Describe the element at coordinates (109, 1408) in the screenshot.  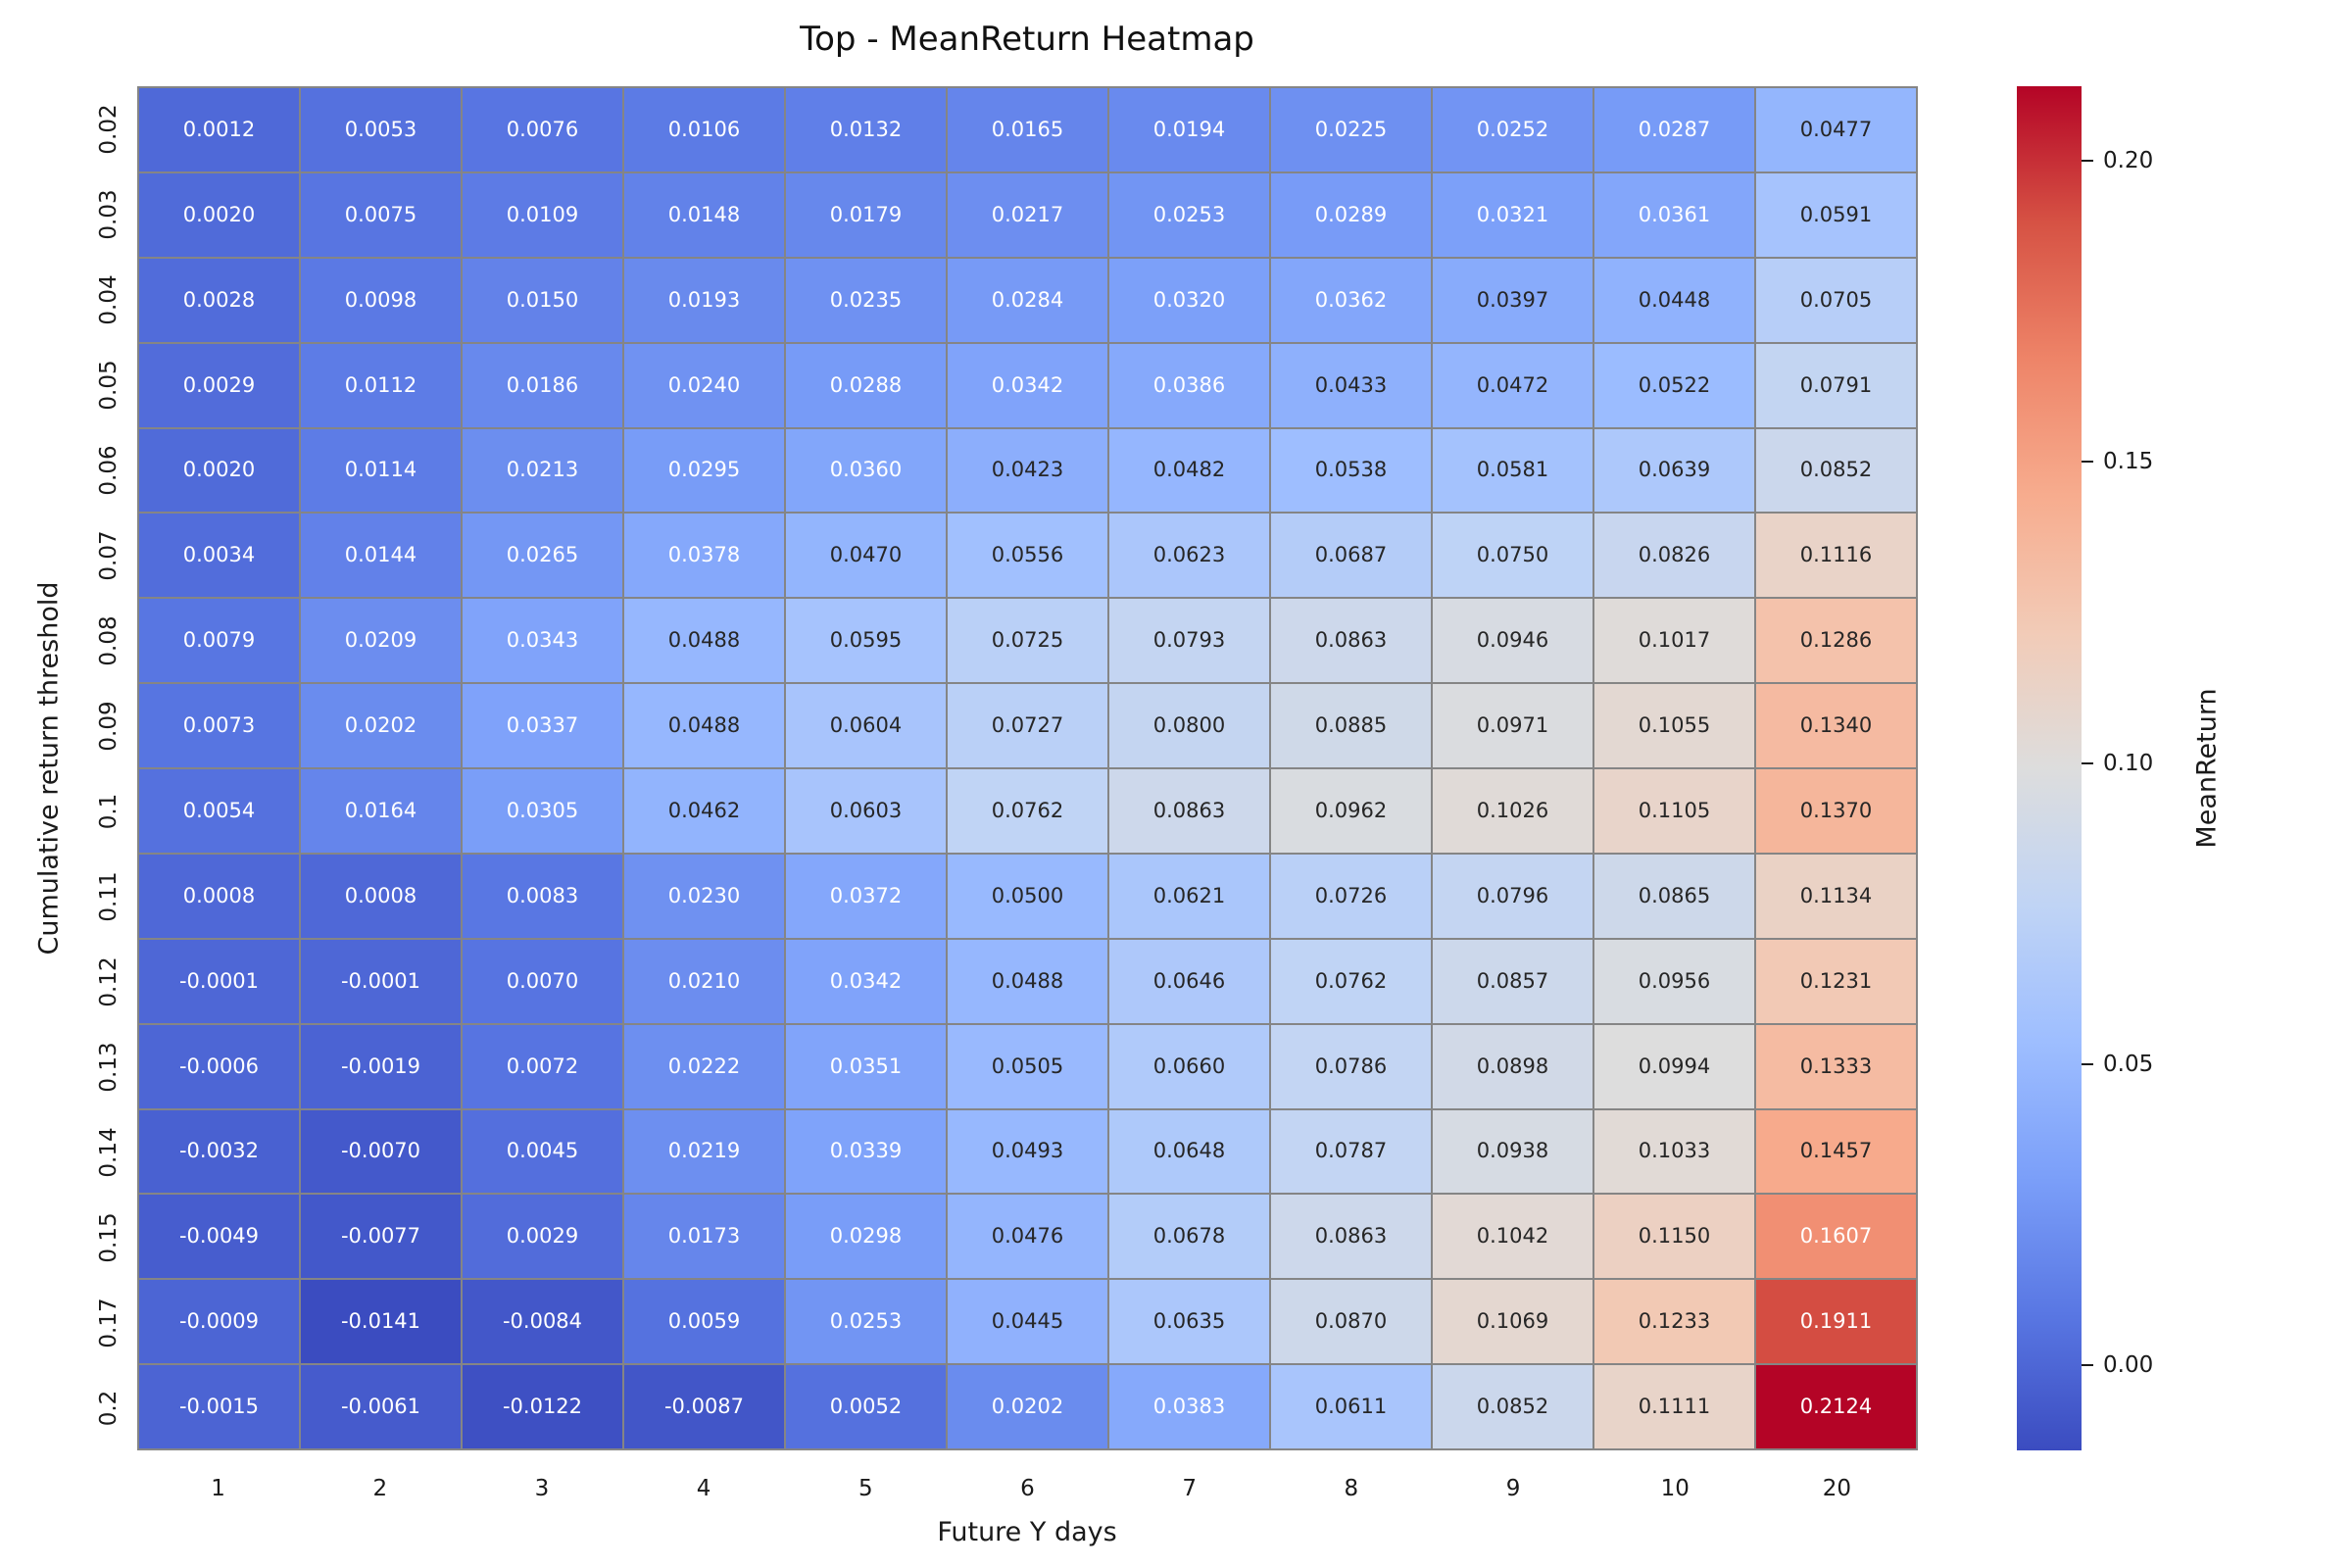
I see `y-tick-label: 0.2` at that location.